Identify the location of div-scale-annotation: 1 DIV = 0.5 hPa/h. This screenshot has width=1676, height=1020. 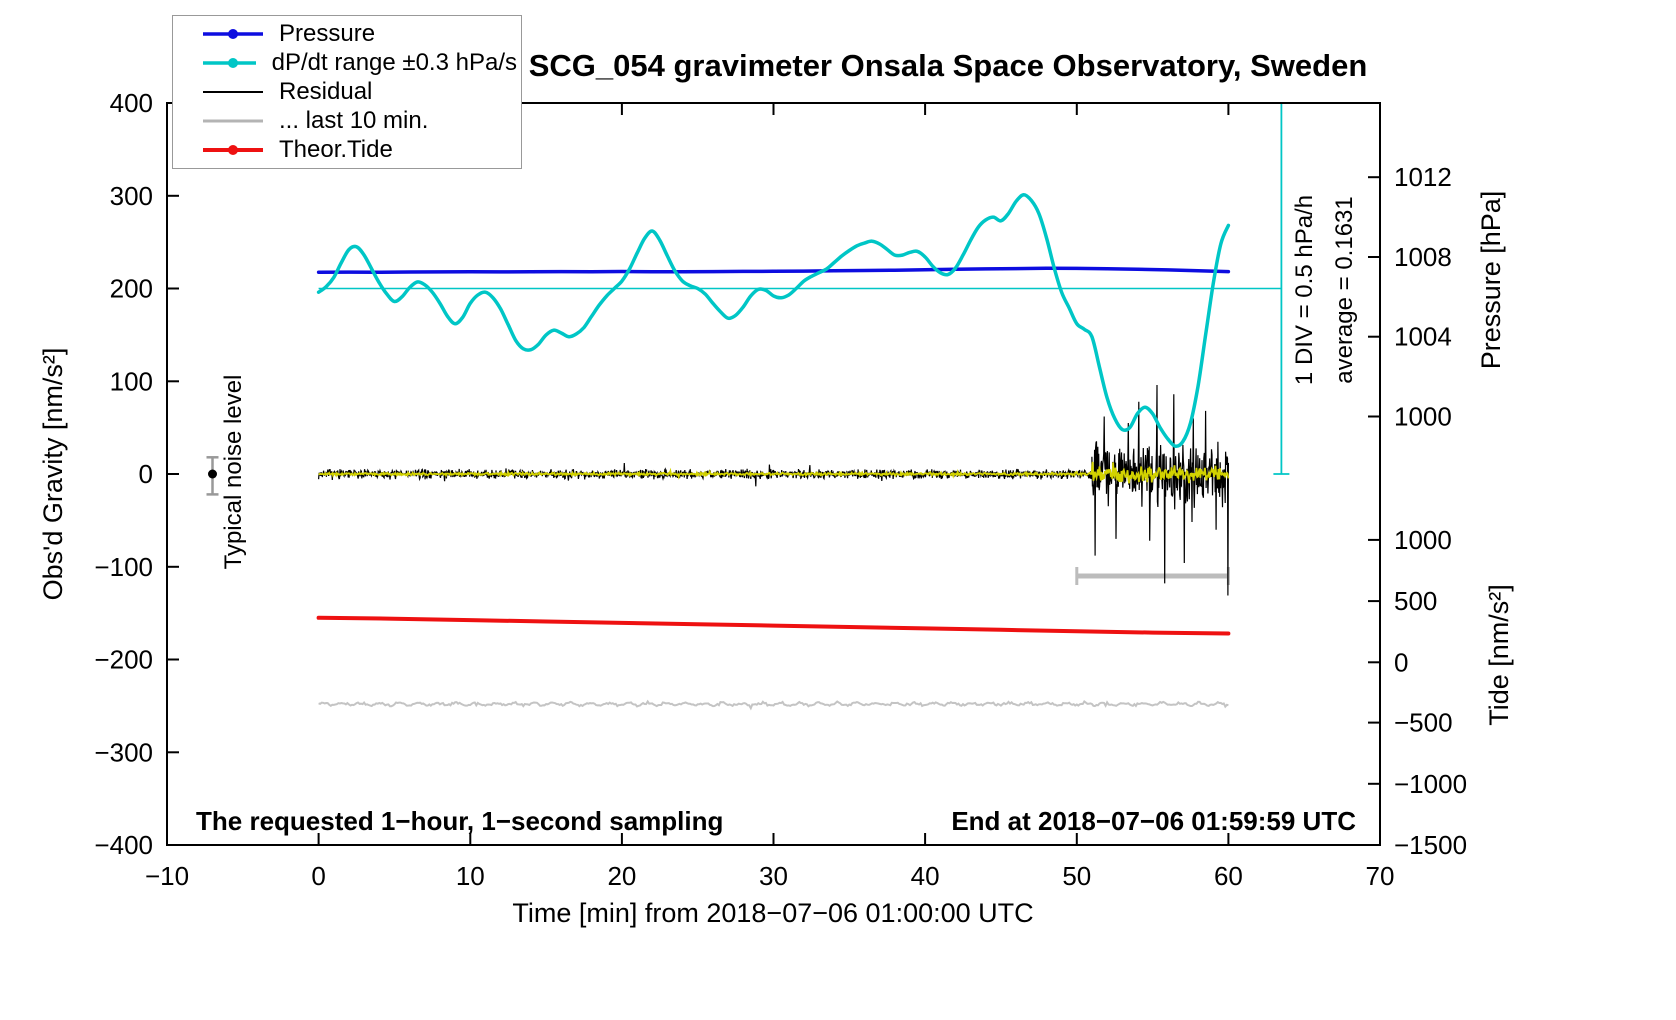
(1304, 290).